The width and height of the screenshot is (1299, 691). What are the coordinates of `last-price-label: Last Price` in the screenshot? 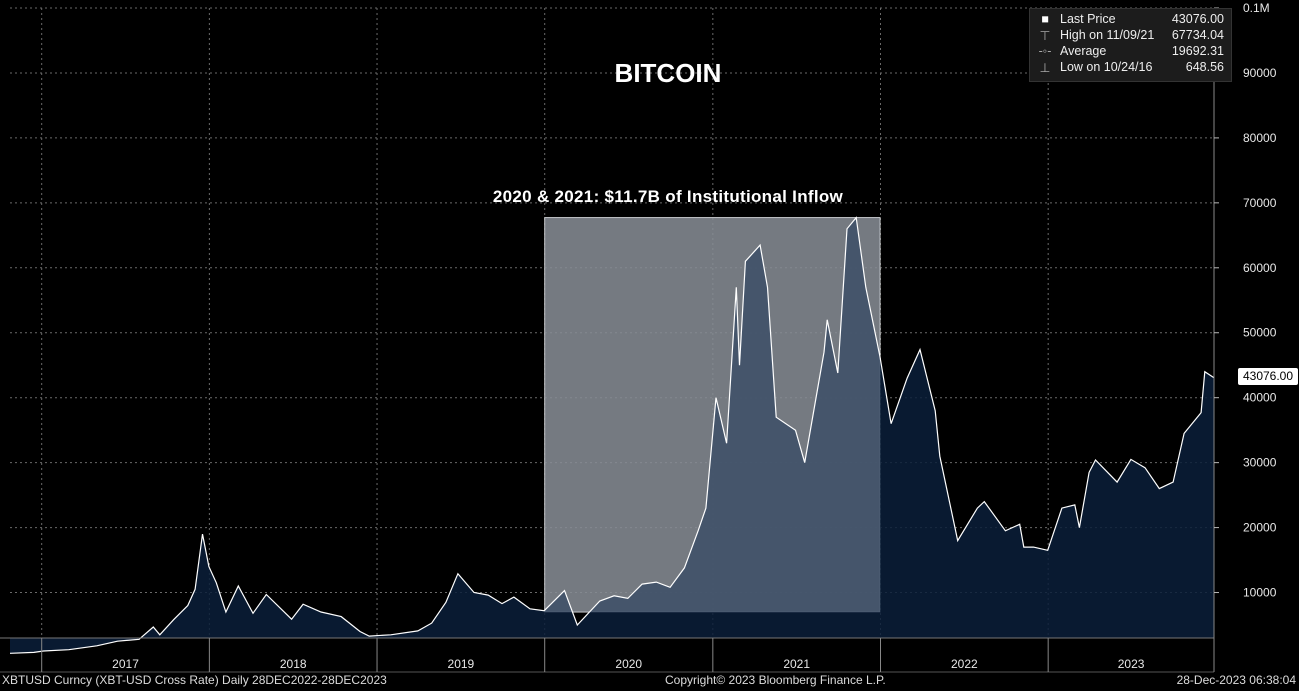 It's located at (1088, 19).